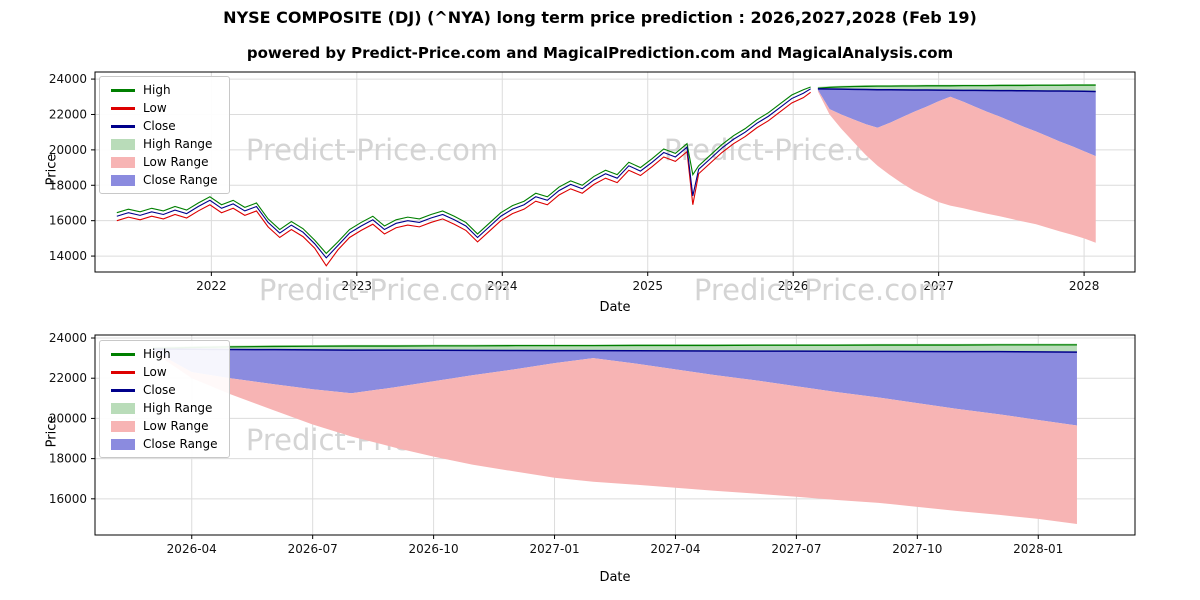  Describe the element at coordinates (615, 577) in the screenshot. I see `bottom-x-axis-label: Date` at that location.